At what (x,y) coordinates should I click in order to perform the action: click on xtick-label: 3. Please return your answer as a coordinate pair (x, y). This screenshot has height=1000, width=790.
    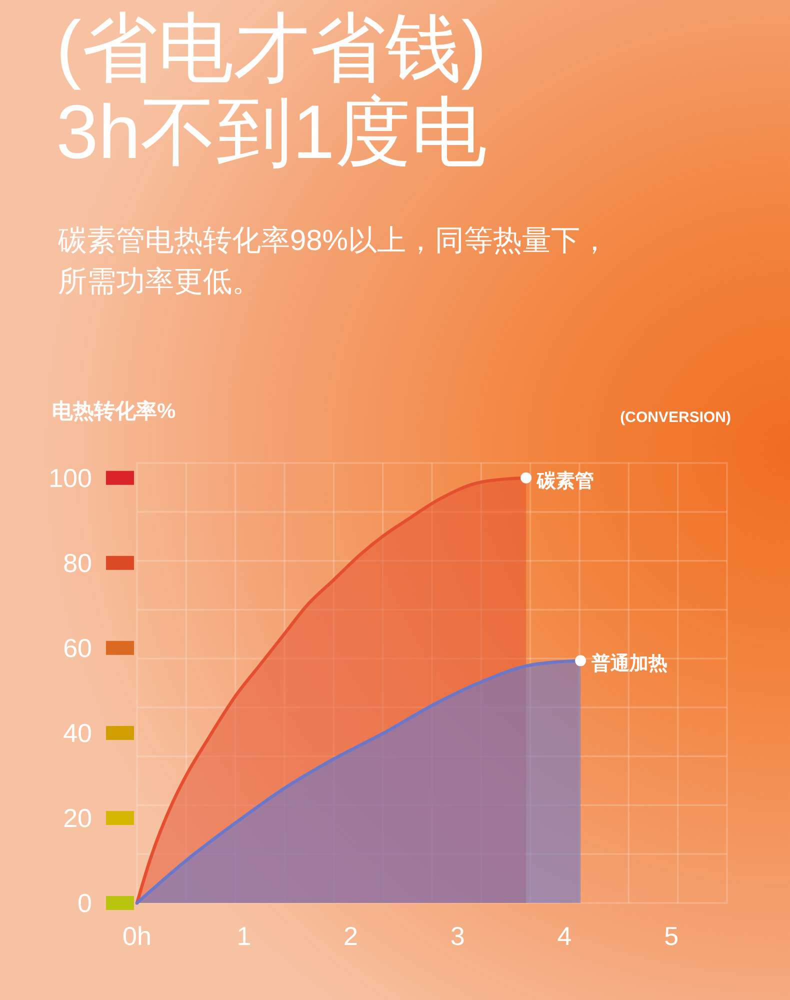
    Looking at the image, I should click on (457, 936).